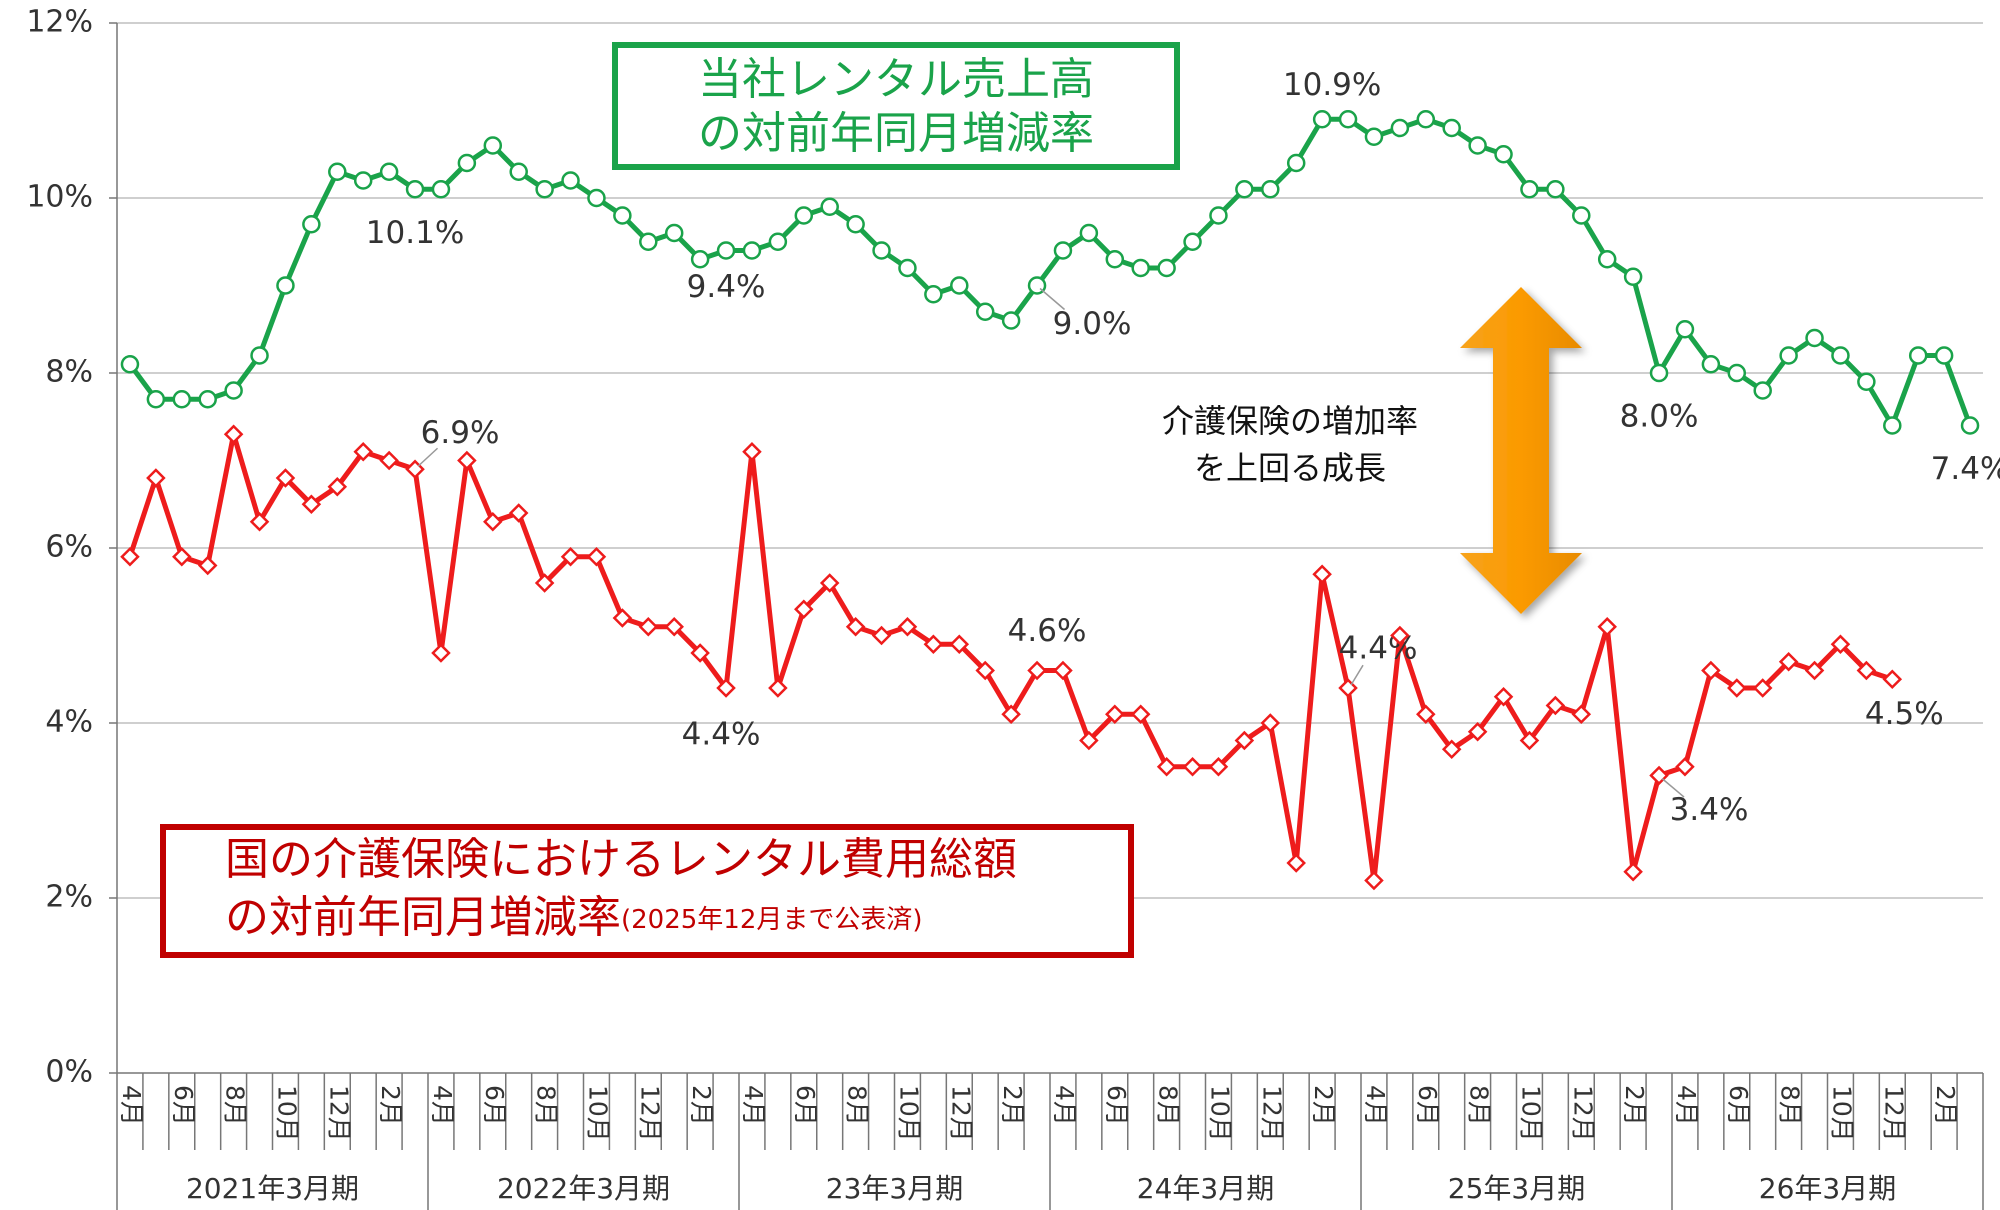  Describe the element at coordinates (69, 897) in the screenshot. I see `y-tick-label: 2%` at that location.